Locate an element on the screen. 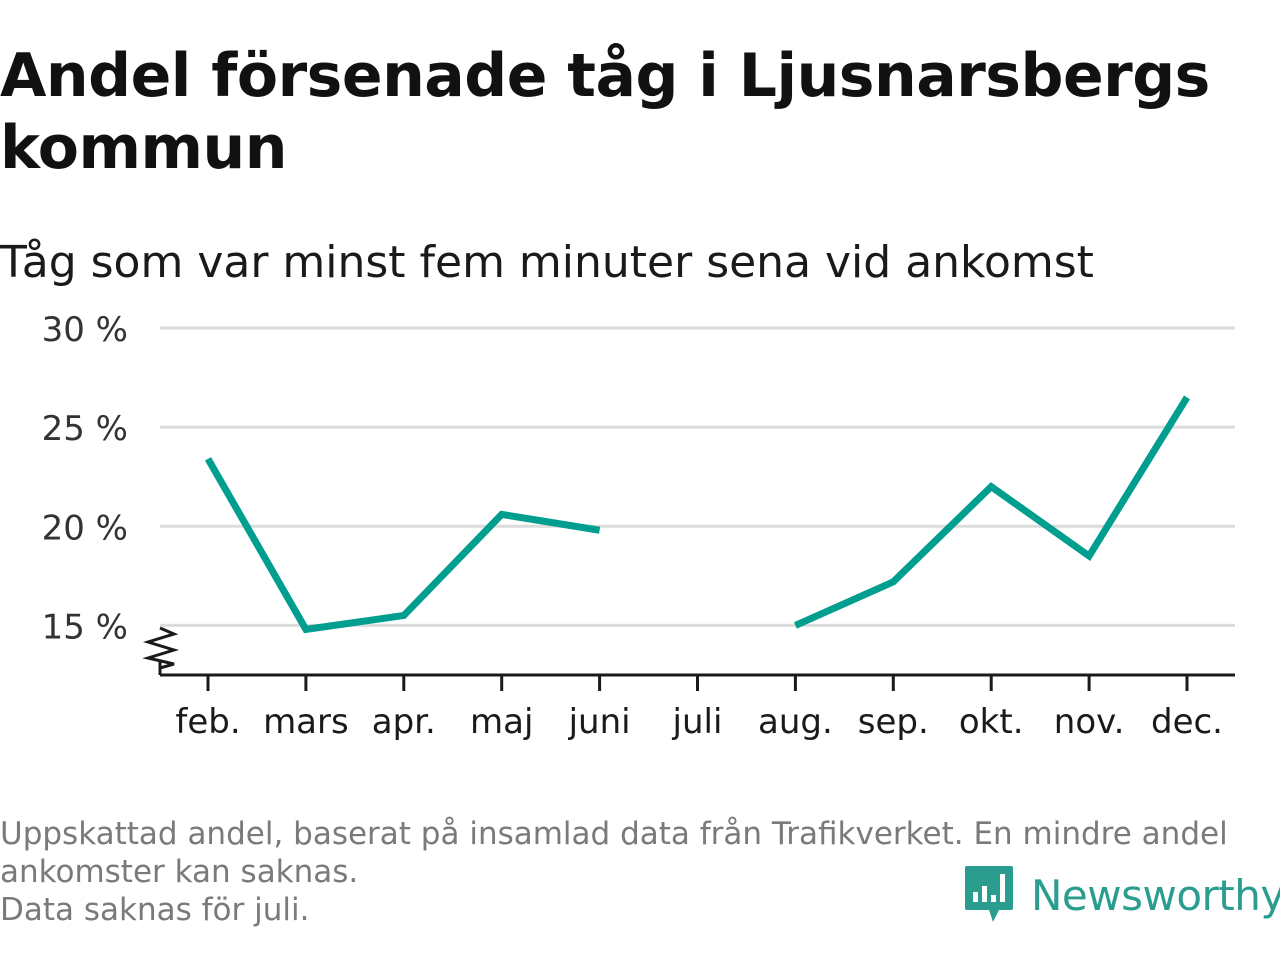  x-tick-label: nov. is located at coordinates (1089, 722).